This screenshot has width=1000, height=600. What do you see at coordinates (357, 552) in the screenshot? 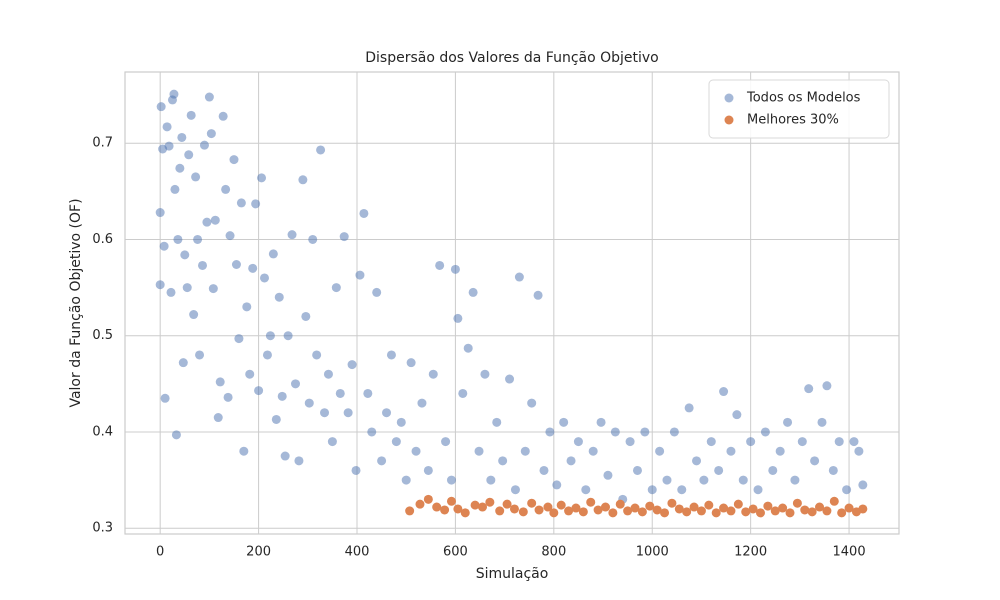
I see `x-tick-label: 400` at bounding box center [357, 552].